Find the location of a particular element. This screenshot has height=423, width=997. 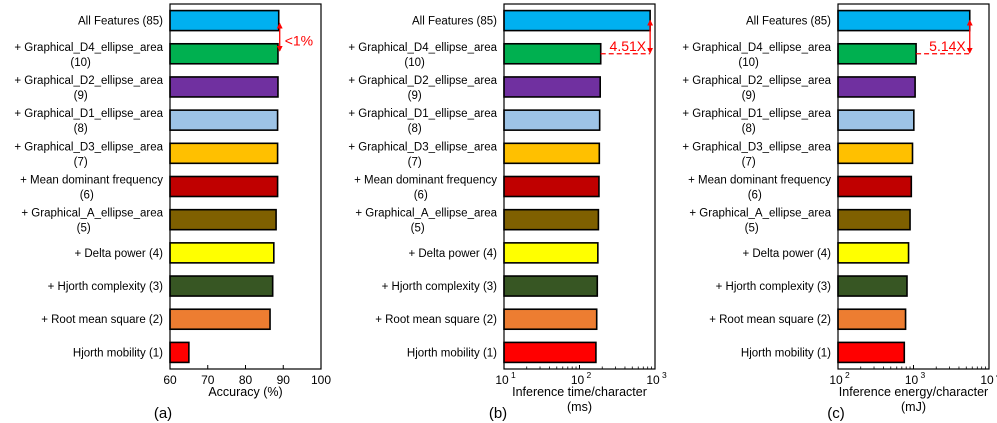

x-tick-exponent: 2 is located at coordinates (847, 375).